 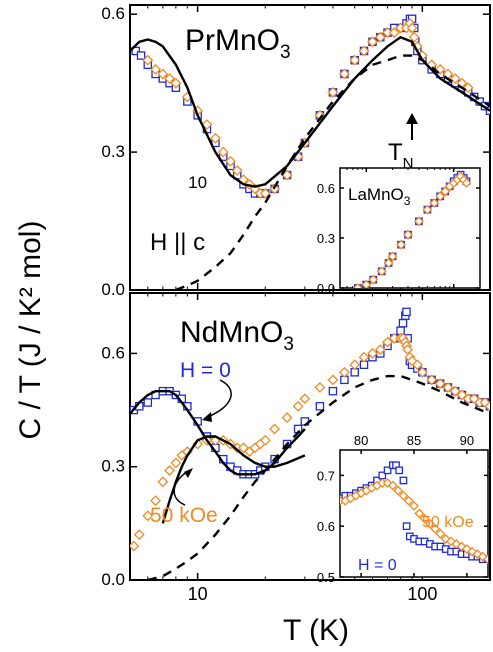 What do you see at coordinates (414, 513) in the screenshot?
I see `inset-bottom-series-group` at bounding box center [414, 513].